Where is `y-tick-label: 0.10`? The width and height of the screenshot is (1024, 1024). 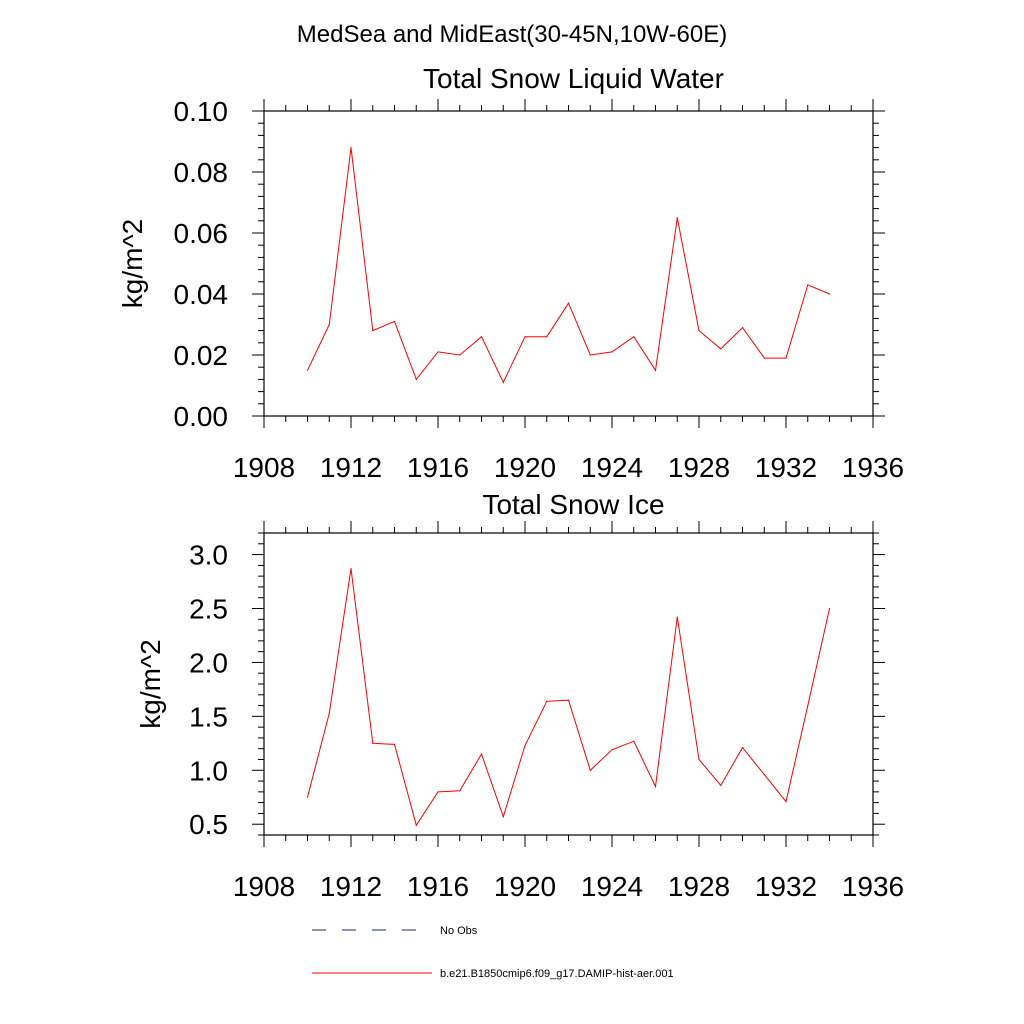
y-tick-label: 0.10 is located at coordinates (201, 111).